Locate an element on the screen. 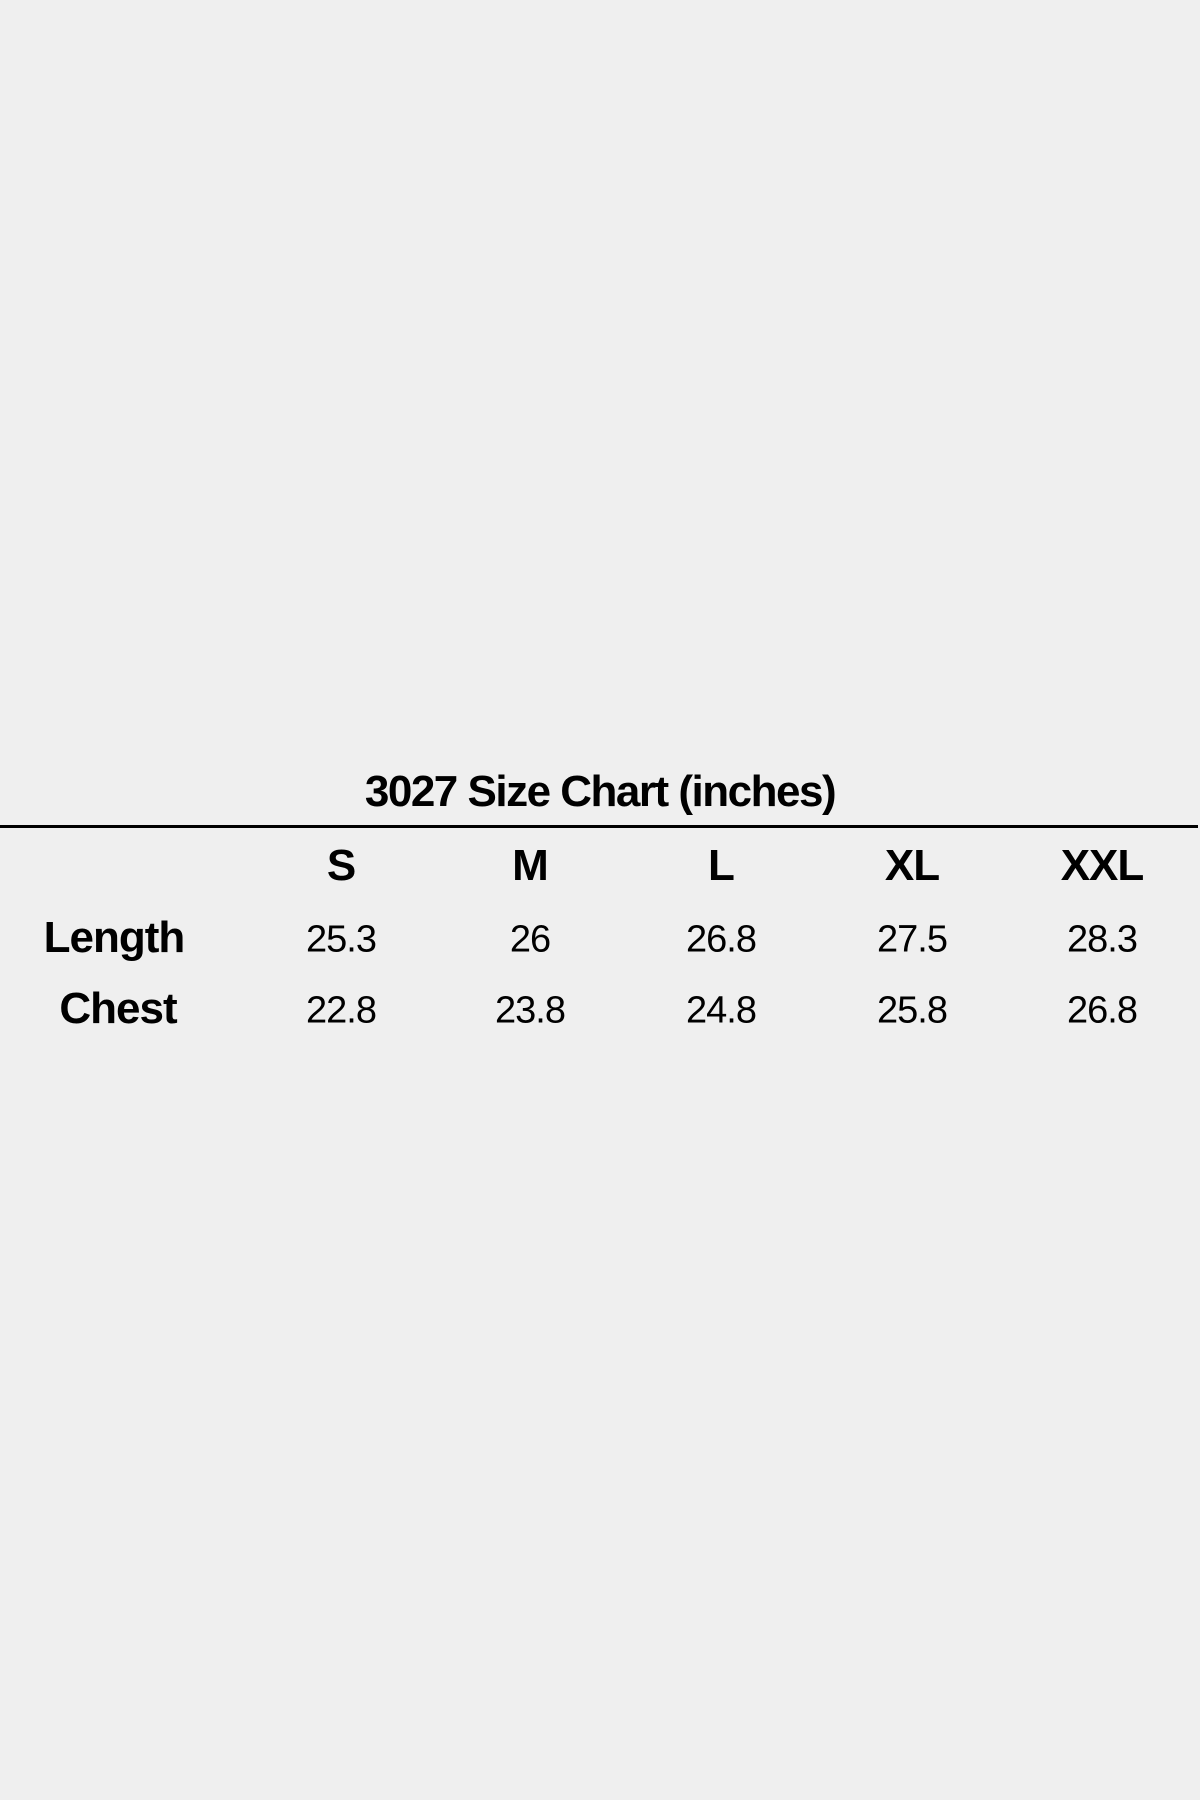 Image resolution: width=1200 pixels, height=1800 pixels. chest-l: 24.8 is located at coordinates (721, 1010).